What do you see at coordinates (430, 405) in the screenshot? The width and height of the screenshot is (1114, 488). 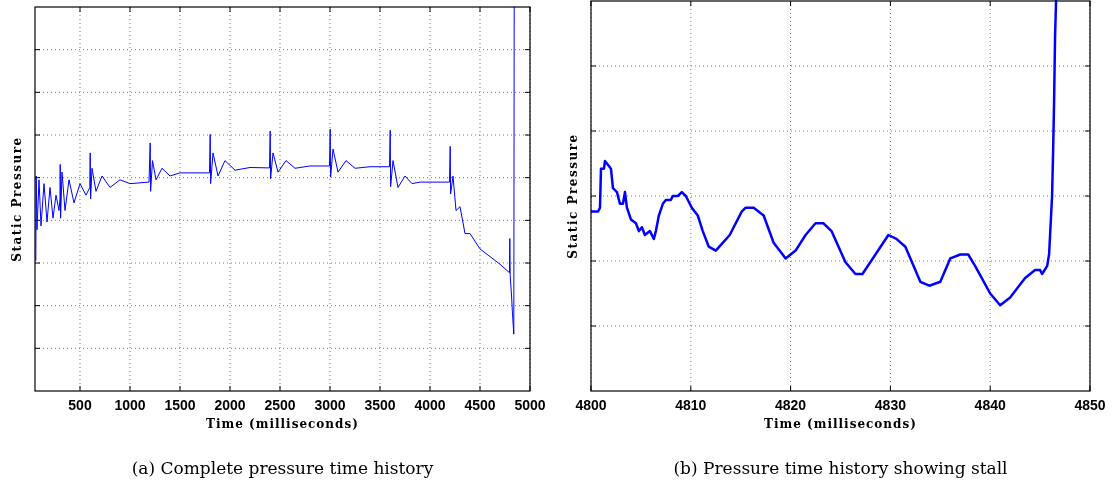 I see `x-tick-label: 4000` at bounding box center [430, 405].